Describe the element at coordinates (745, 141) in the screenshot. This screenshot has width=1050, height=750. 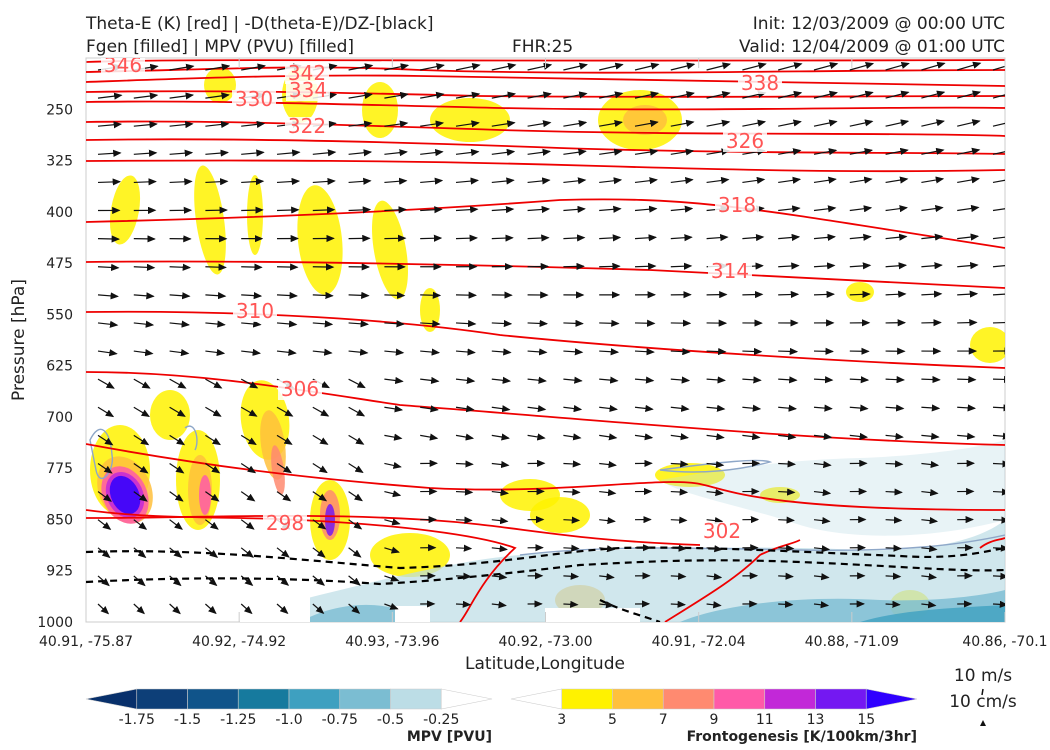
I see `theta-e-contour-label: 326` at that location.